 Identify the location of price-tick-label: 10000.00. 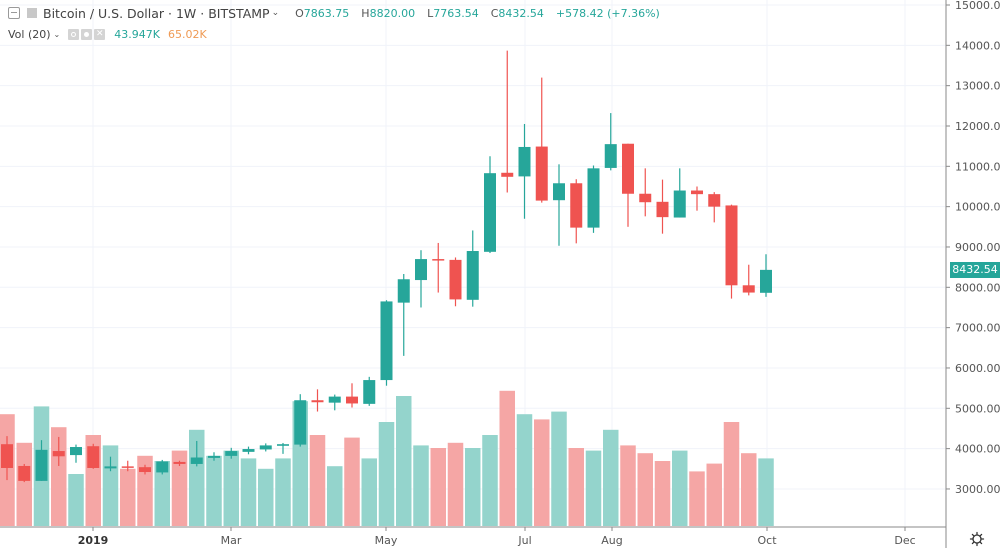
(977, 207).